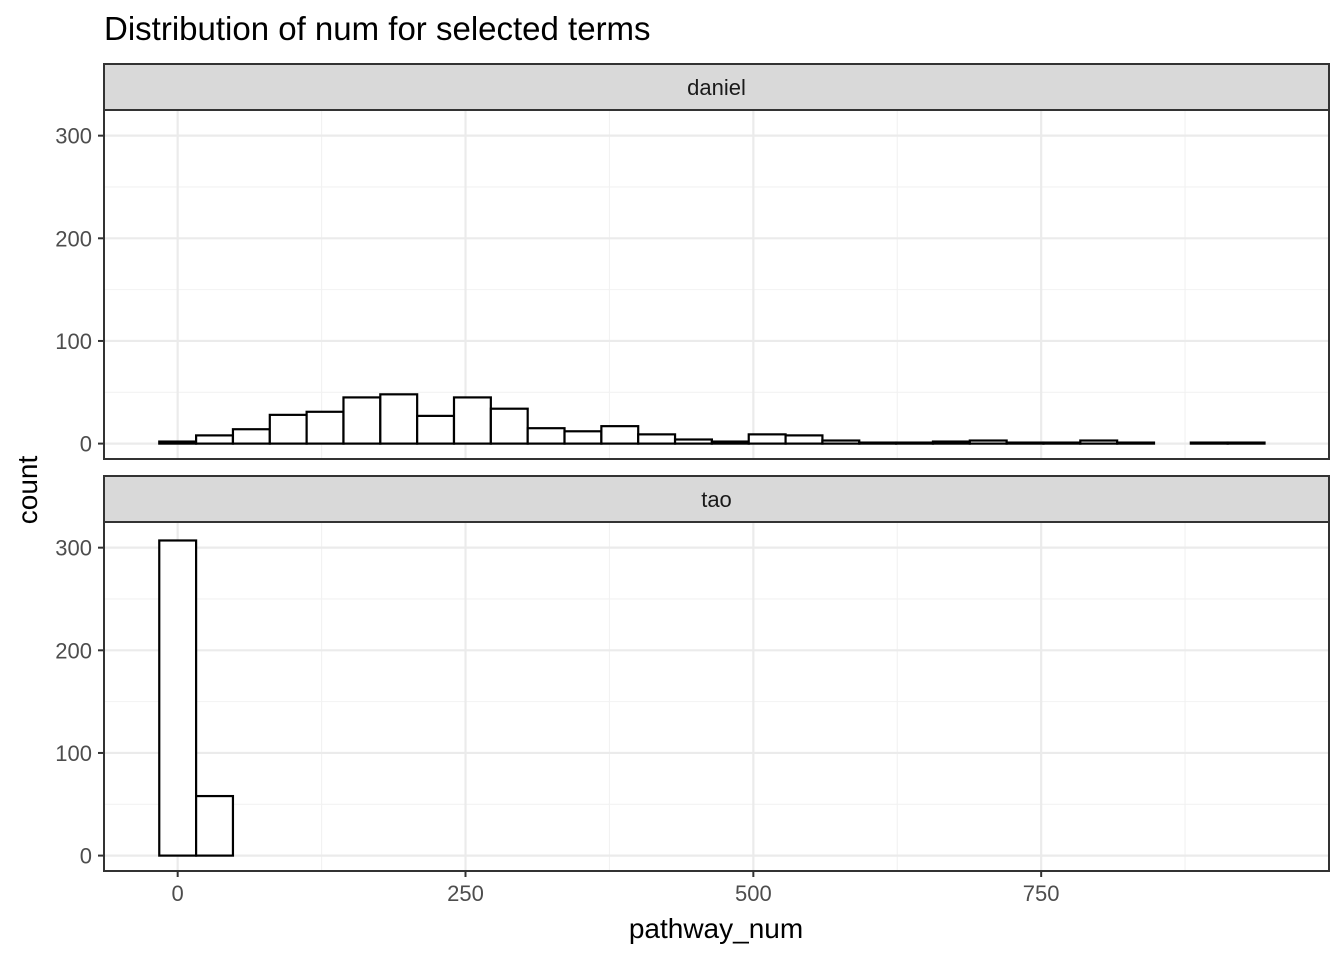  Describe the element at coordinates (27, 490) in the screenshot. I see `y-axis-title: count` at that location.